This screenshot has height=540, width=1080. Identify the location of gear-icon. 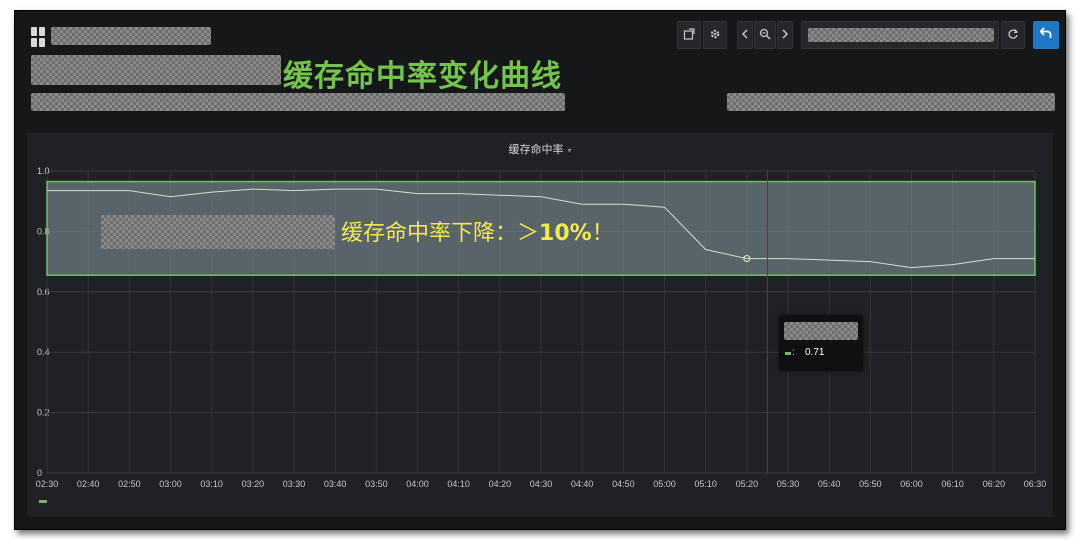
(715, 35).